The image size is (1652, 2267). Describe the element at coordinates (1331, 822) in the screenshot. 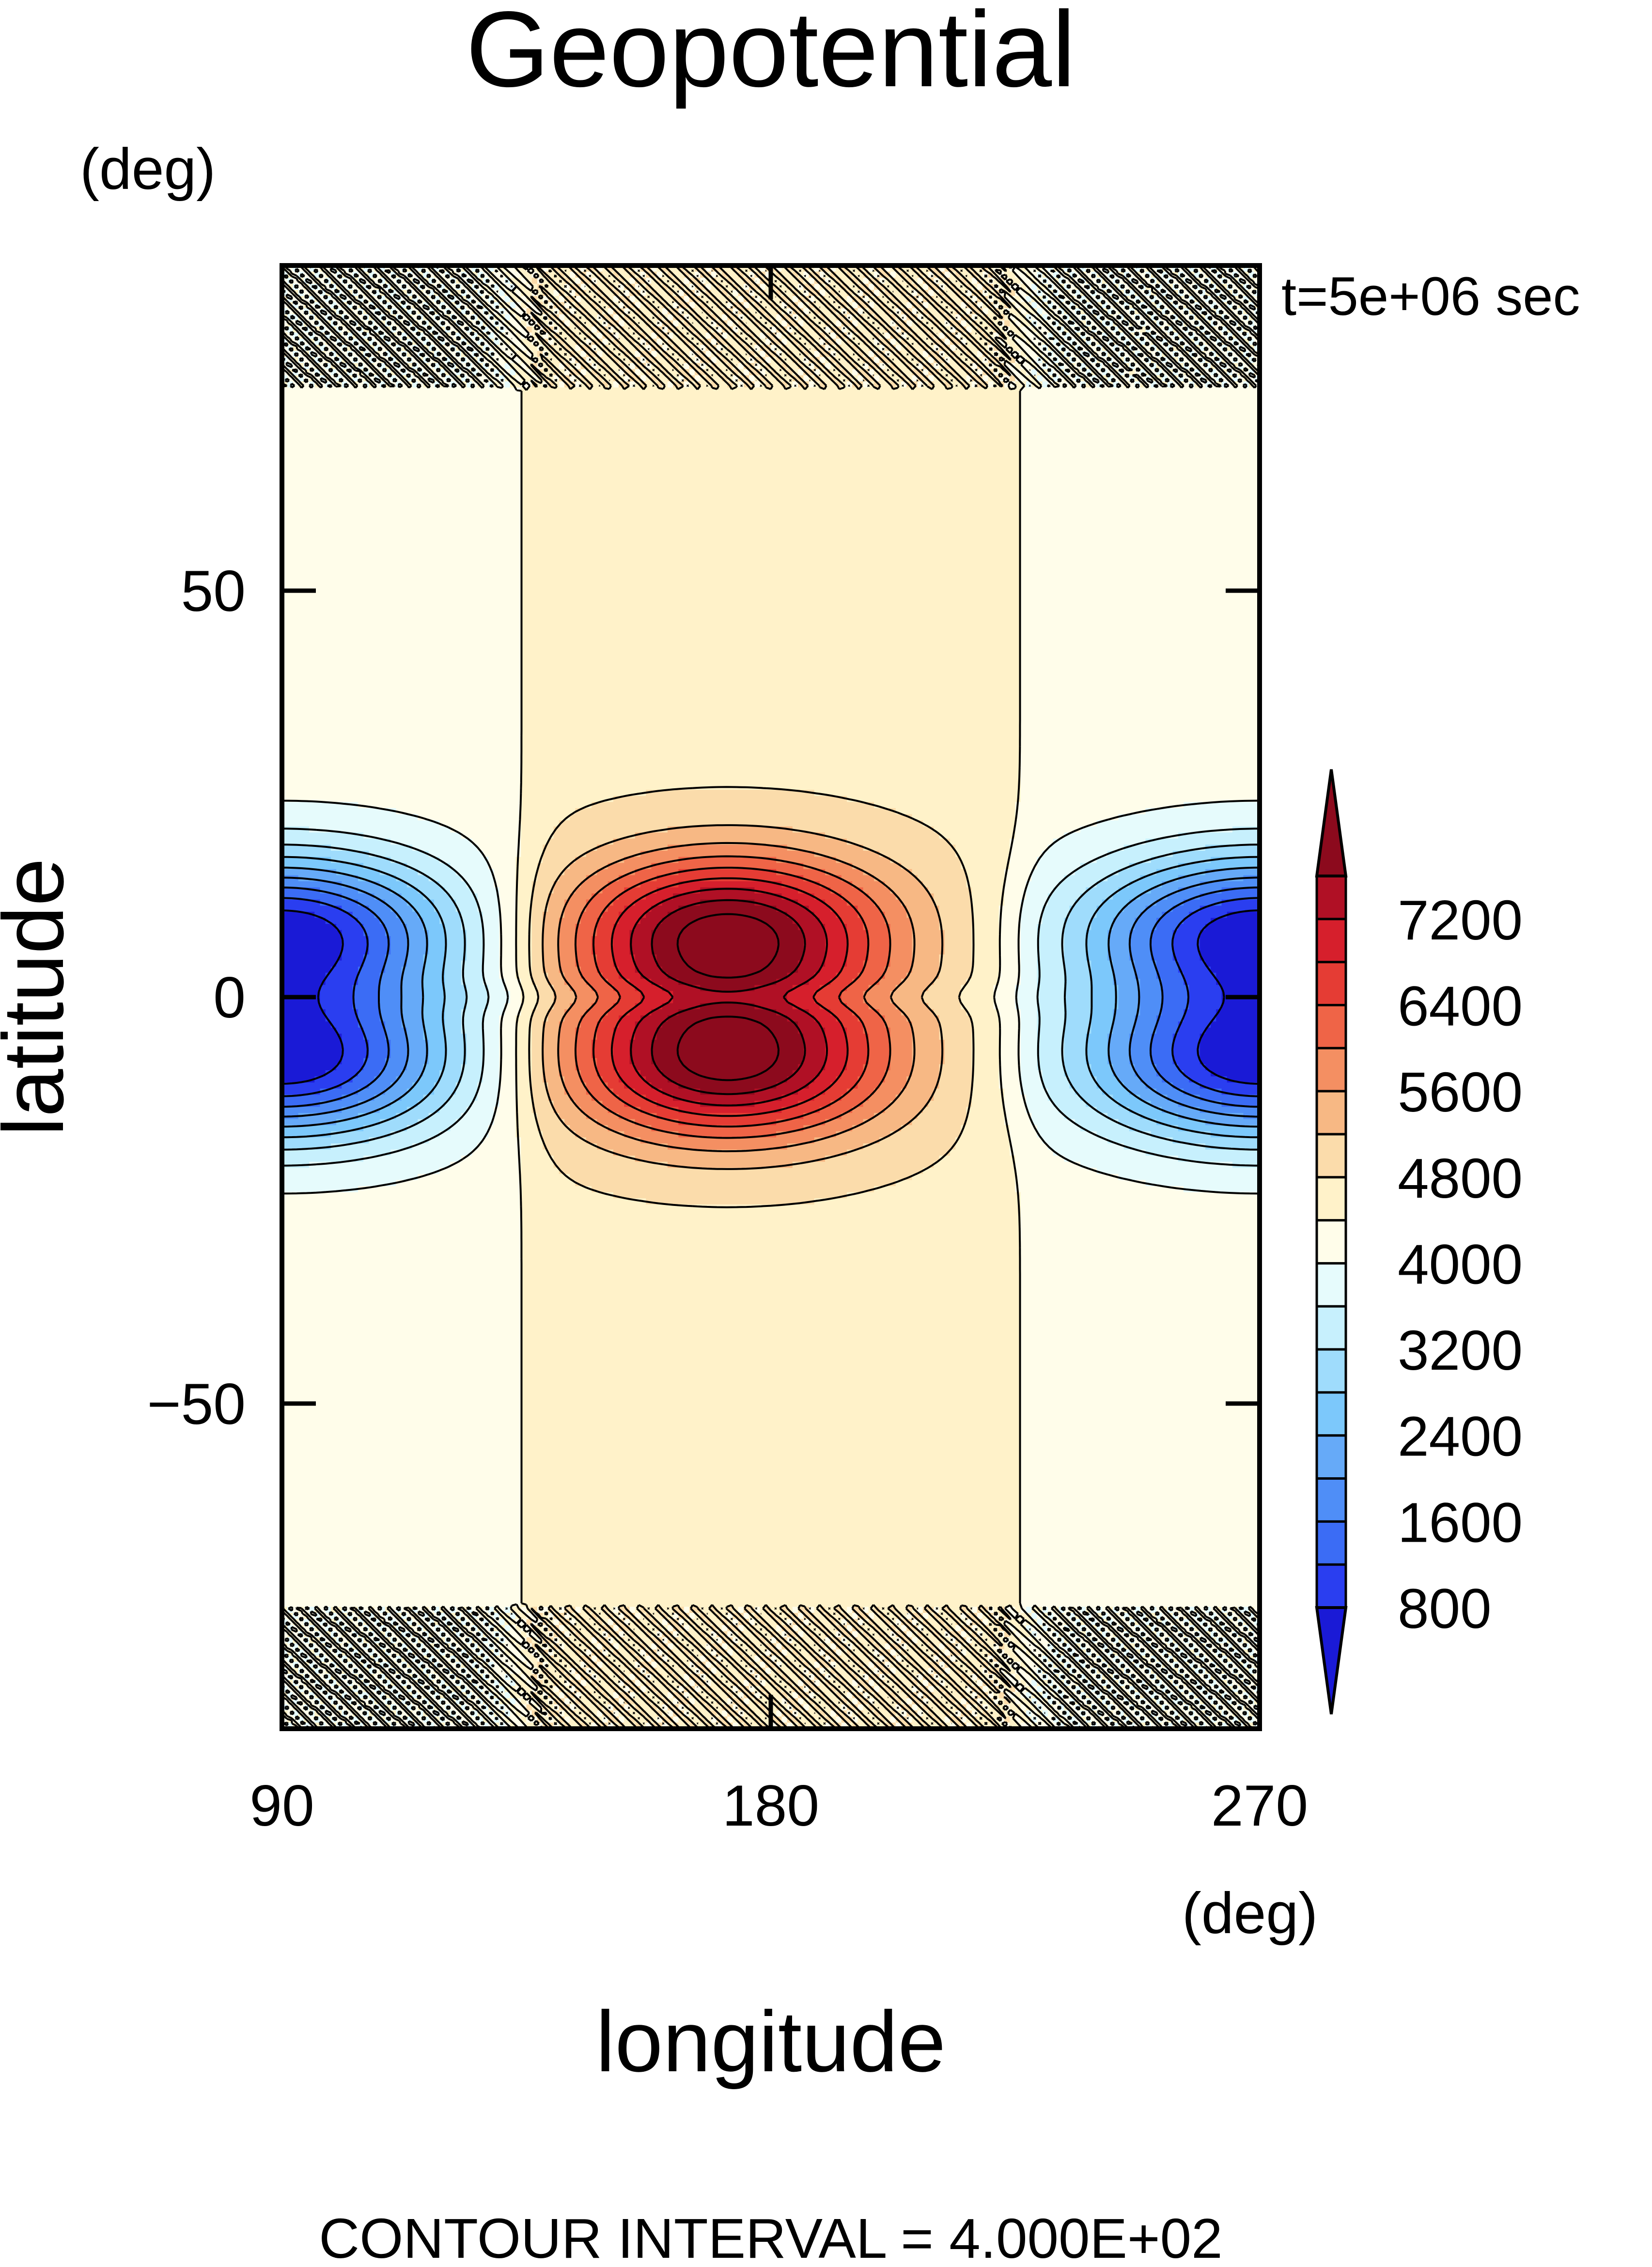

I see `colorbar-max-arrow` at that location.